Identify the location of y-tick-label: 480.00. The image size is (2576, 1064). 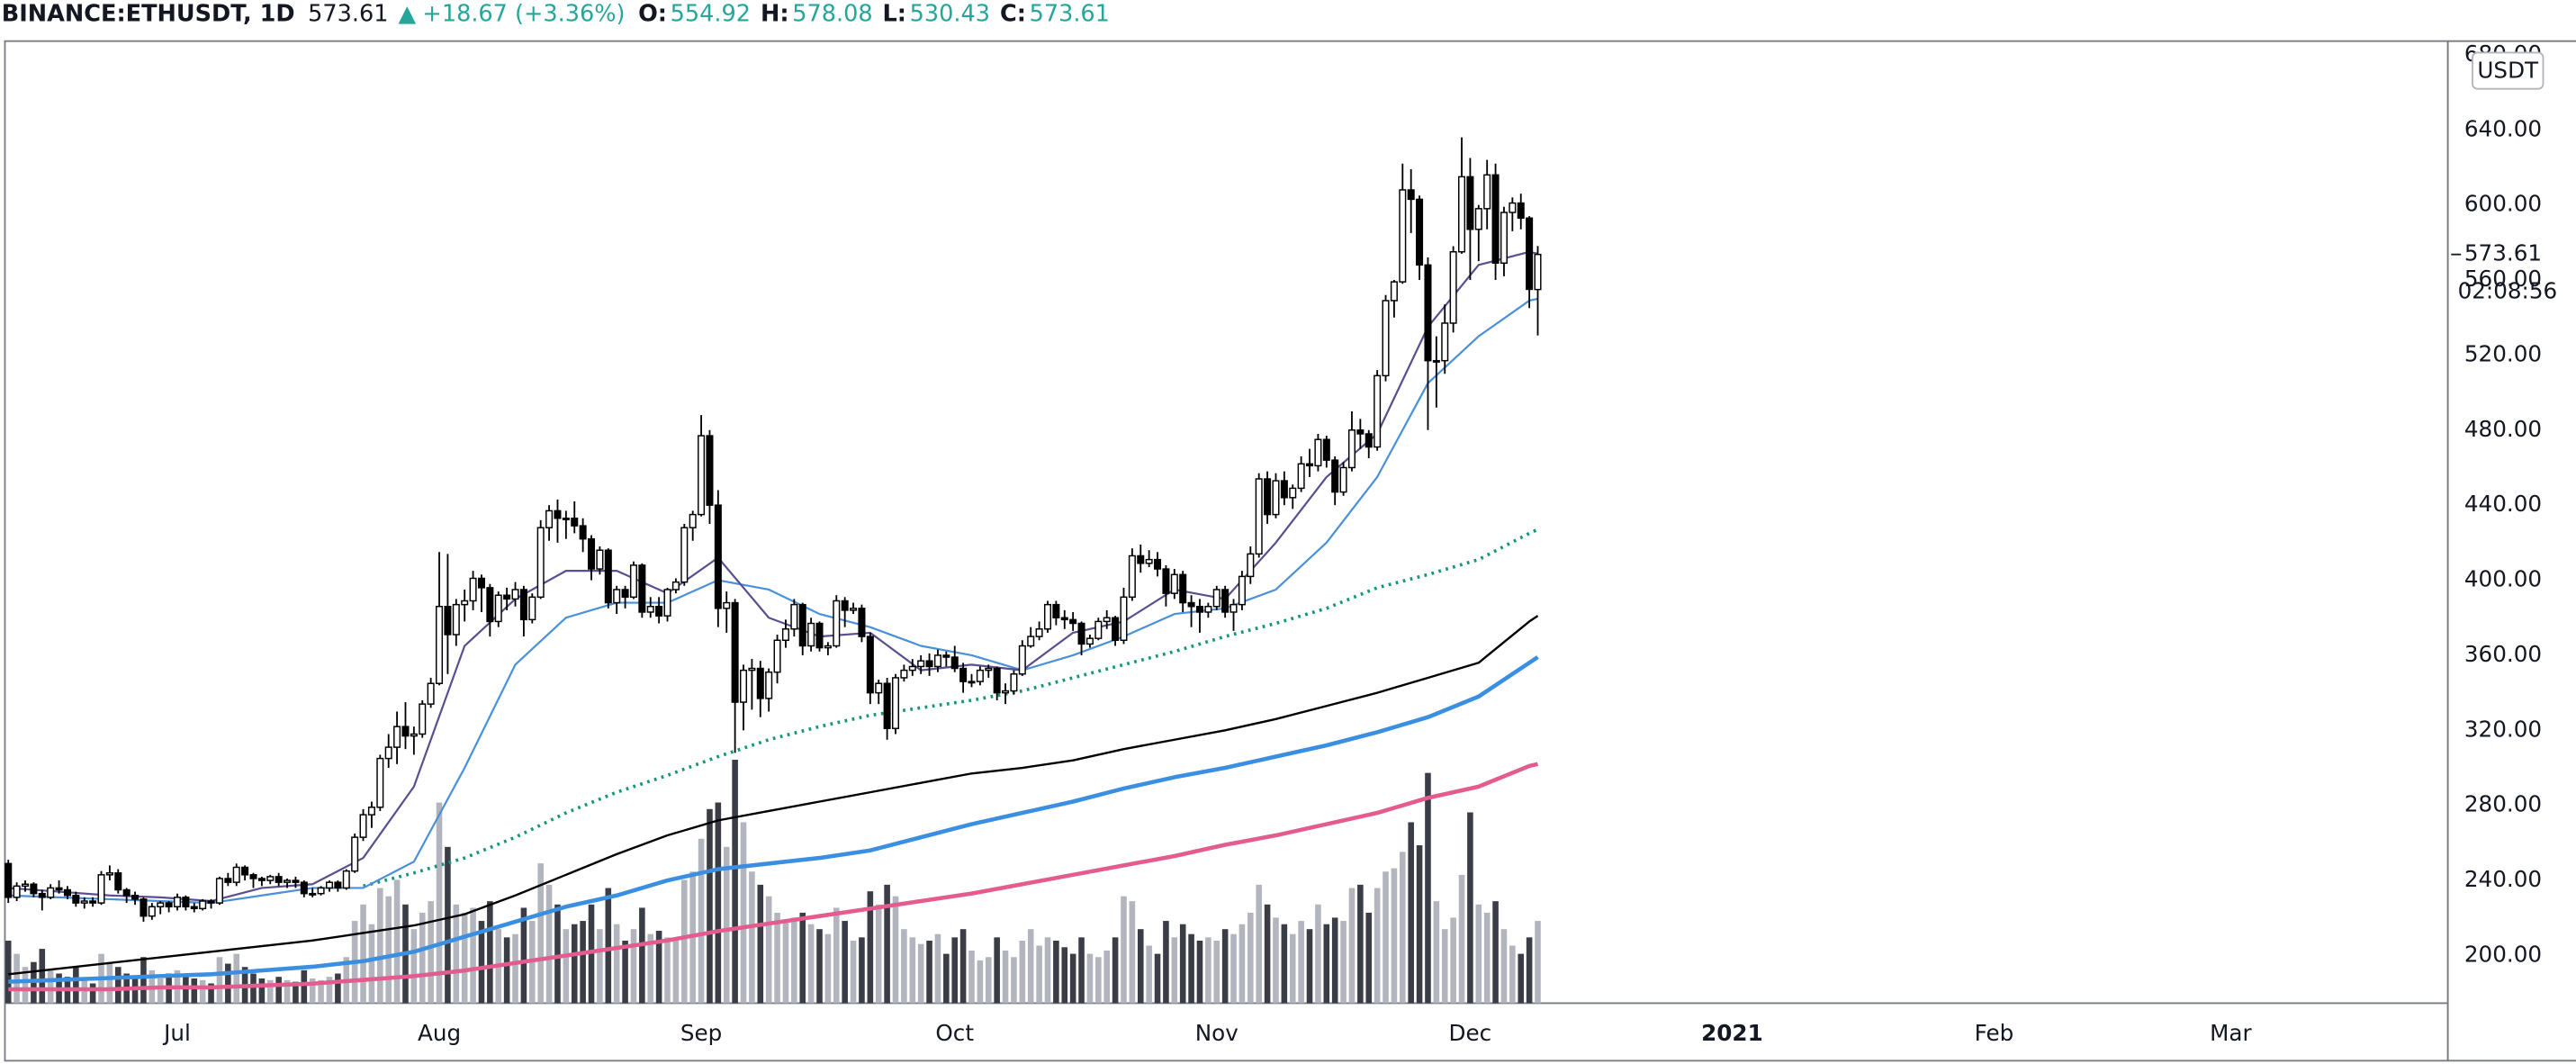
(2503, 429).